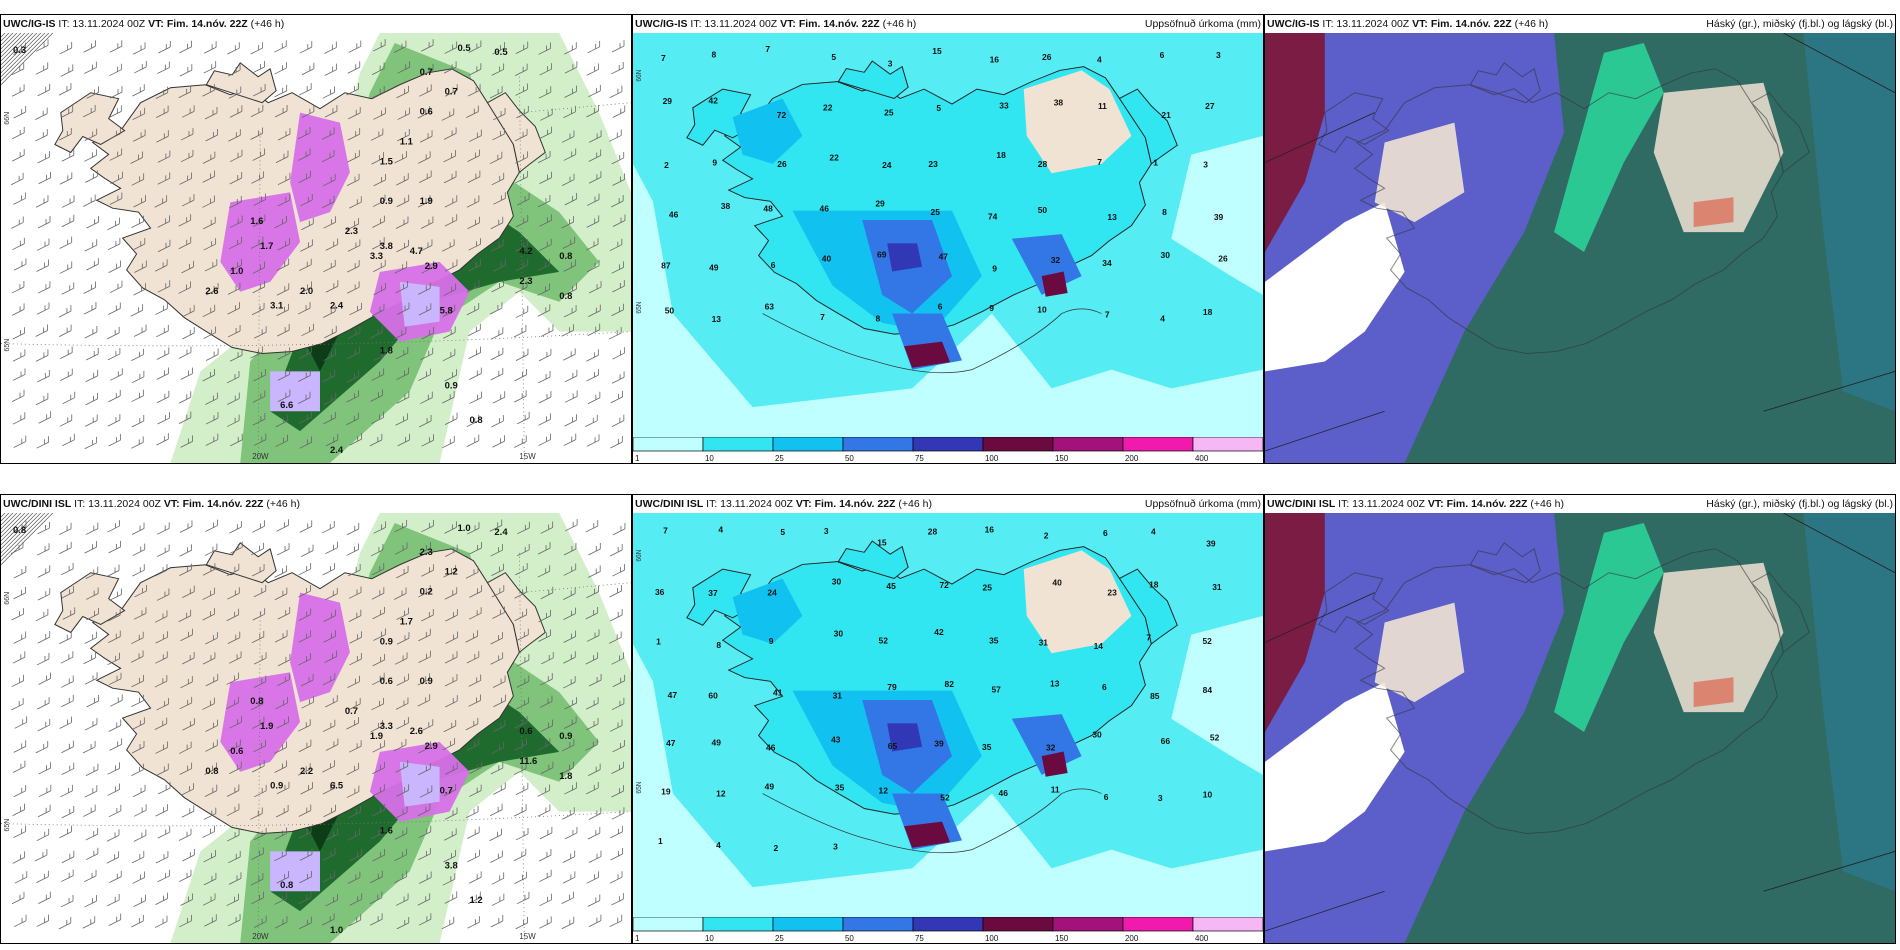 Image resolution: width=1900 pixels, height=950 pixels. What do you see at coordinates (713, 696) in the screenshot?
I see `accum-value-label: 60` at bounding box center [713, 696].